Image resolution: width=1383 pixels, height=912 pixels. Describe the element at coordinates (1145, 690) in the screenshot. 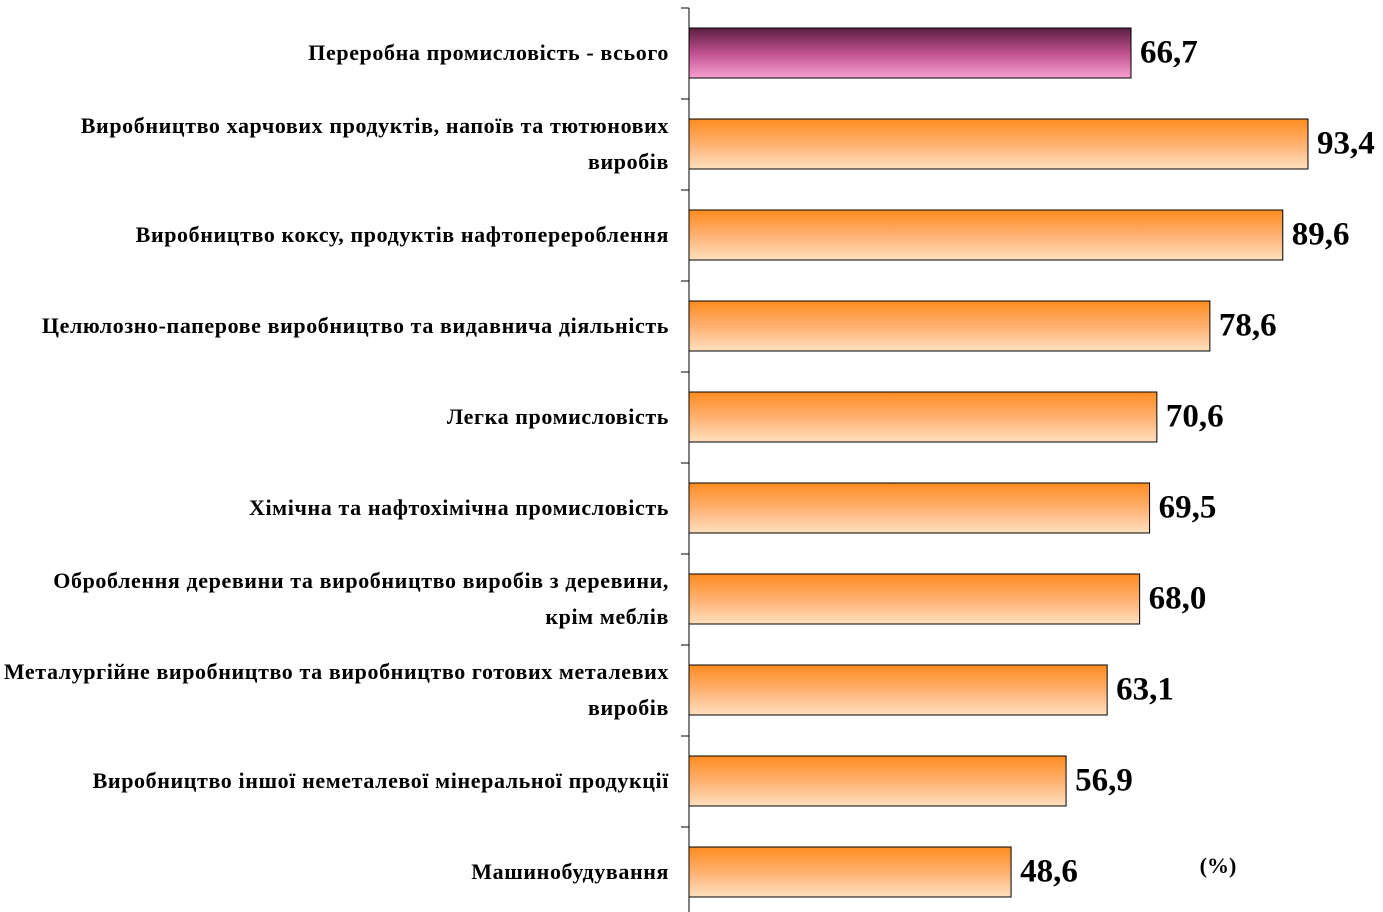

I see `value-label: 63,1` at that location.